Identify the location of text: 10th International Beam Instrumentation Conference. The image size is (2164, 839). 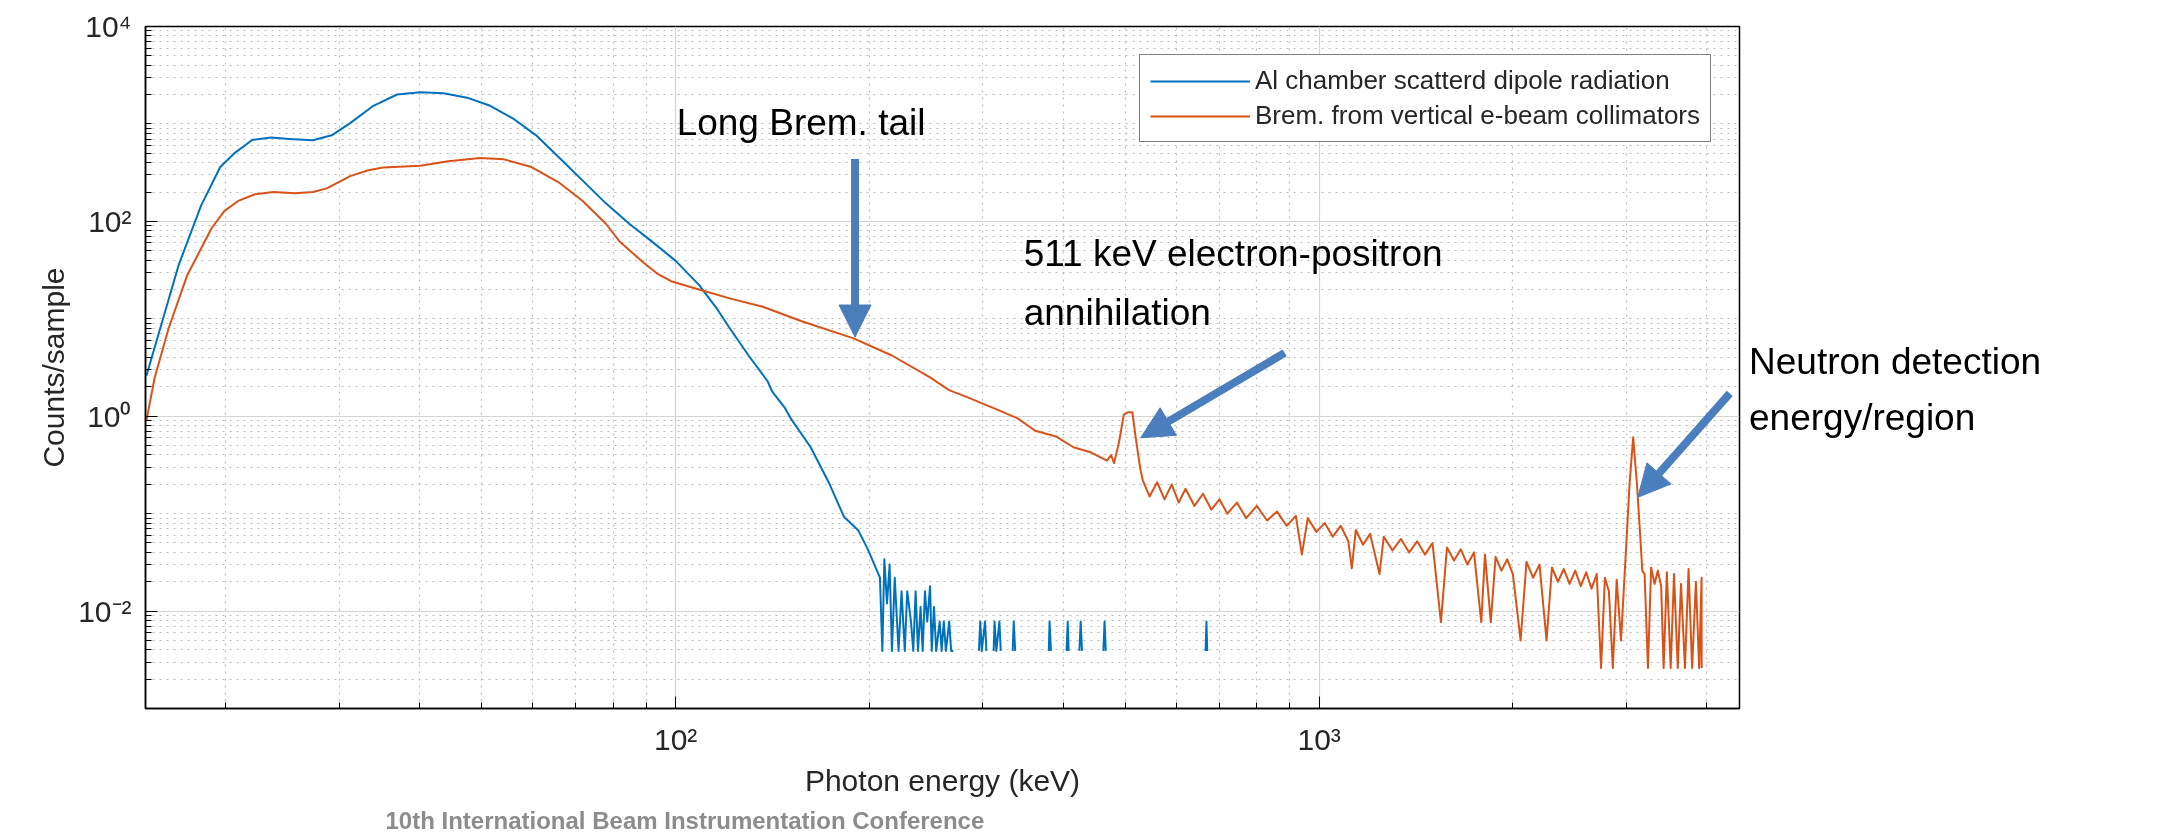
(685, 820).